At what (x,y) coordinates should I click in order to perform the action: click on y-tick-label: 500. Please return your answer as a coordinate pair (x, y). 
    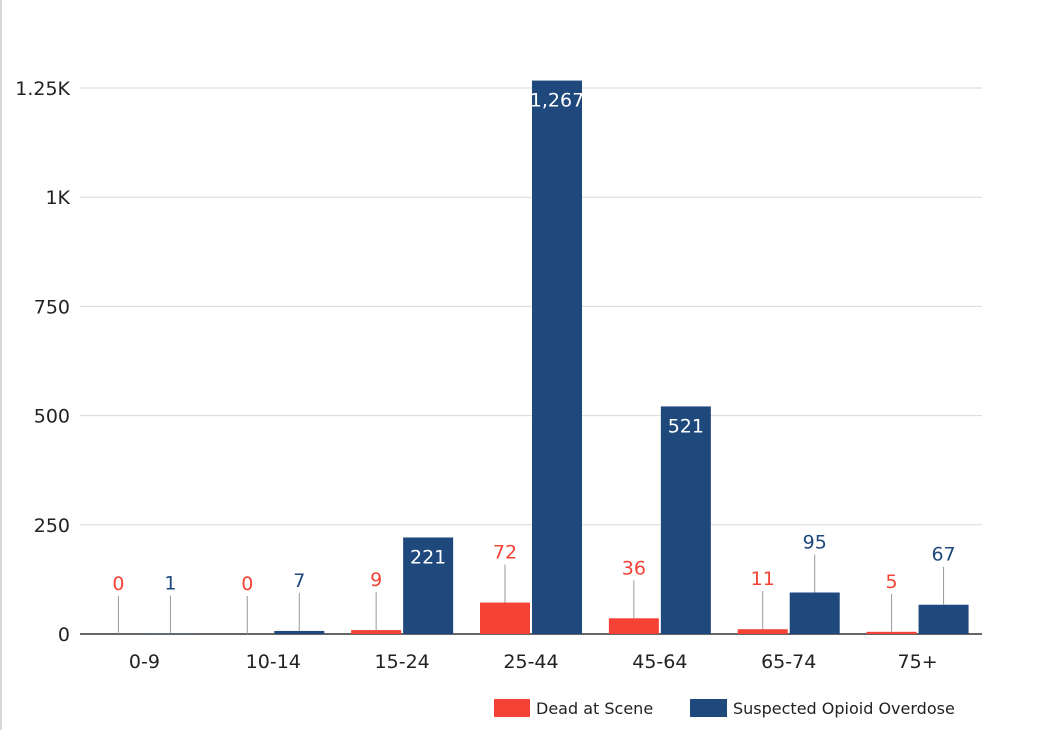
    Looking at the image, I should click on (52, 417).